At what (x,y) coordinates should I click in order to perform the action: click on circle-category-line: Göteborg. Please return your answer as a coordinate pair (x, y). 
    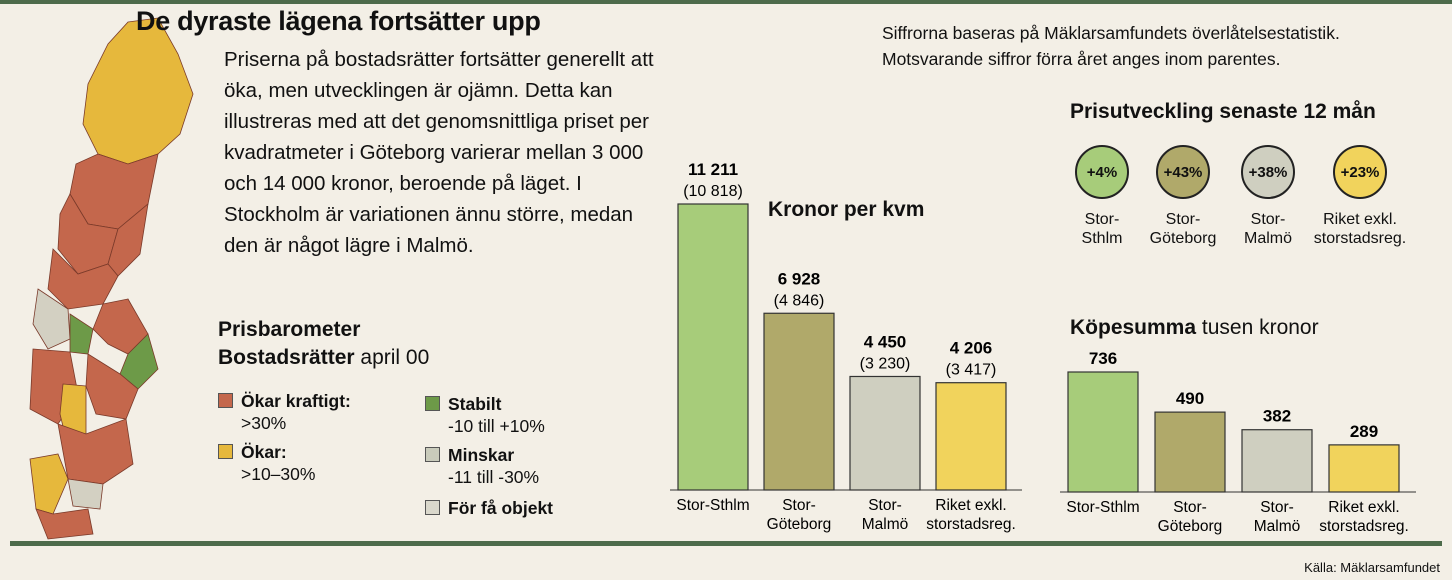
    Looking at the image, I should click on (1183, 238).